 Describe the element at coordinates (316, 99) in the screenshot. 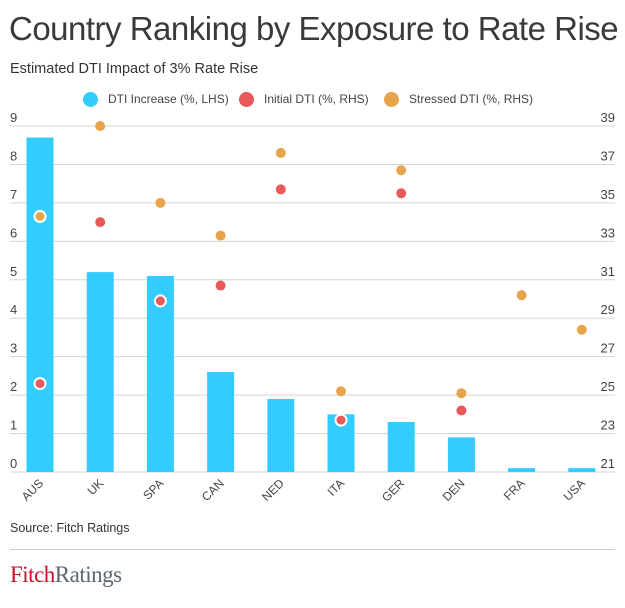

I see `legend-label: Initial DTI (%, RHS)` at that location.